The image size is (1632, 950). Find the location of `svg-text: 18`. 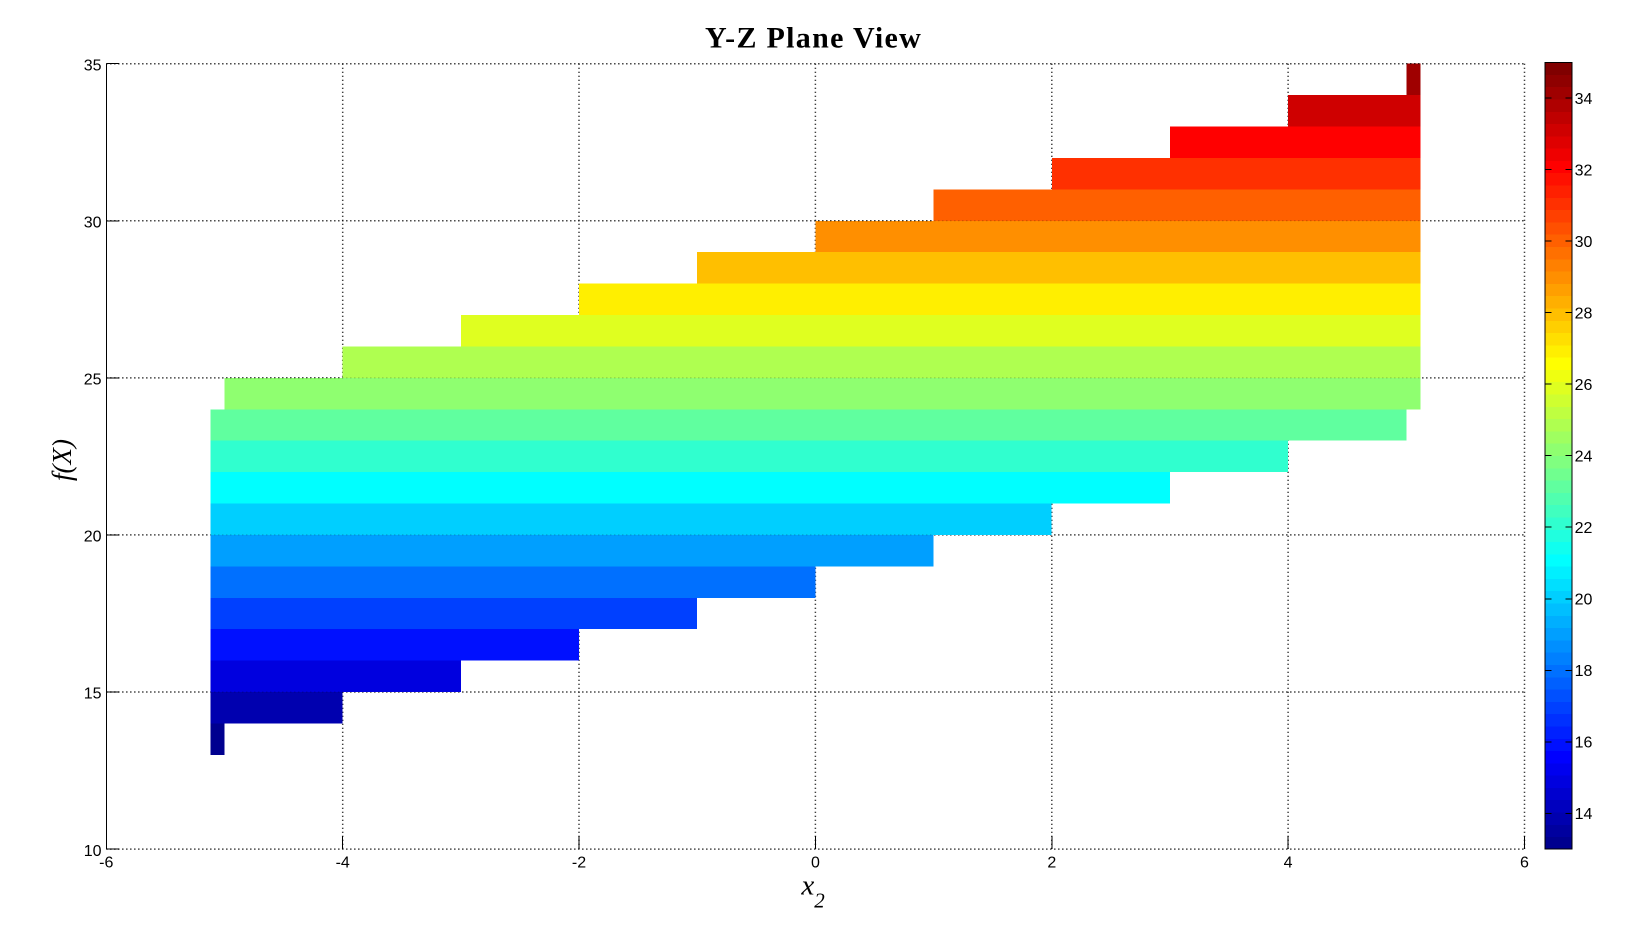

svg-text: 18 is located at coordinates (1584, 671).